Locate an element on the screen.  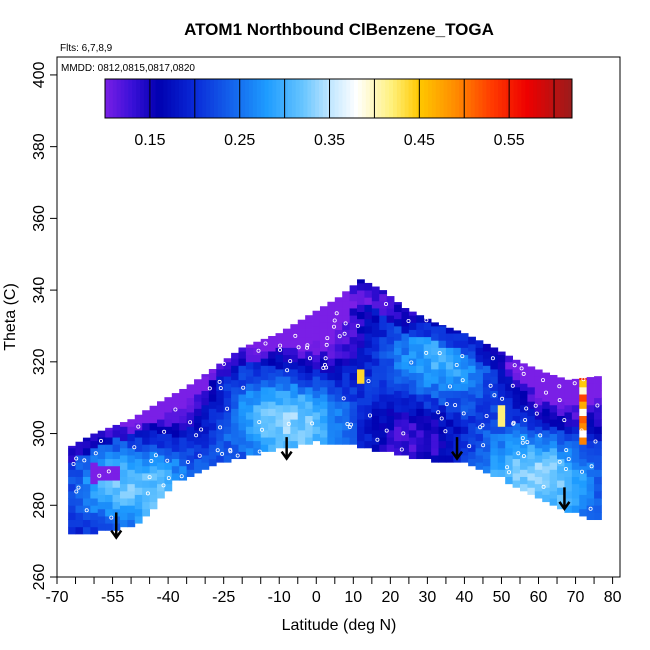
x-tick-label: 70 is located at coordinates (576, 597).